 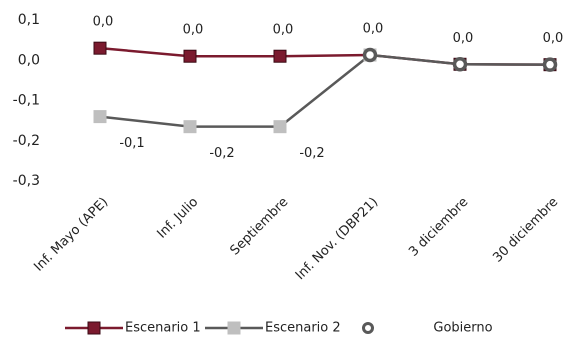 What do you see at coordinates (26, 181) in the screenshot?
I see `y-tick-label: -0,3` at bounding box center [26, 181].